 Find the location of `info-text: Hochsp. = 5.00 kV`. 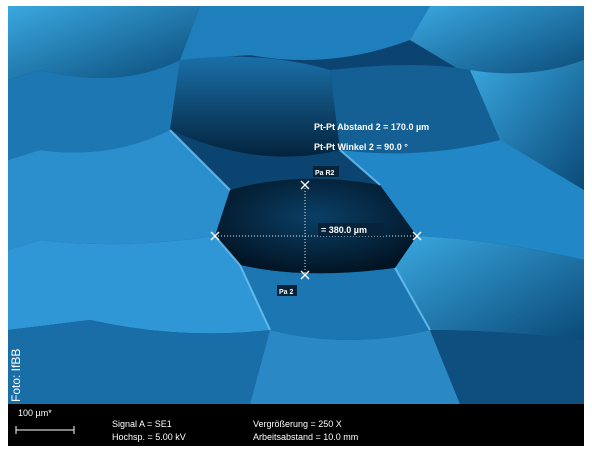

info-text: Hochsp. = 5.00 kV is located at coordinates (149, 437).